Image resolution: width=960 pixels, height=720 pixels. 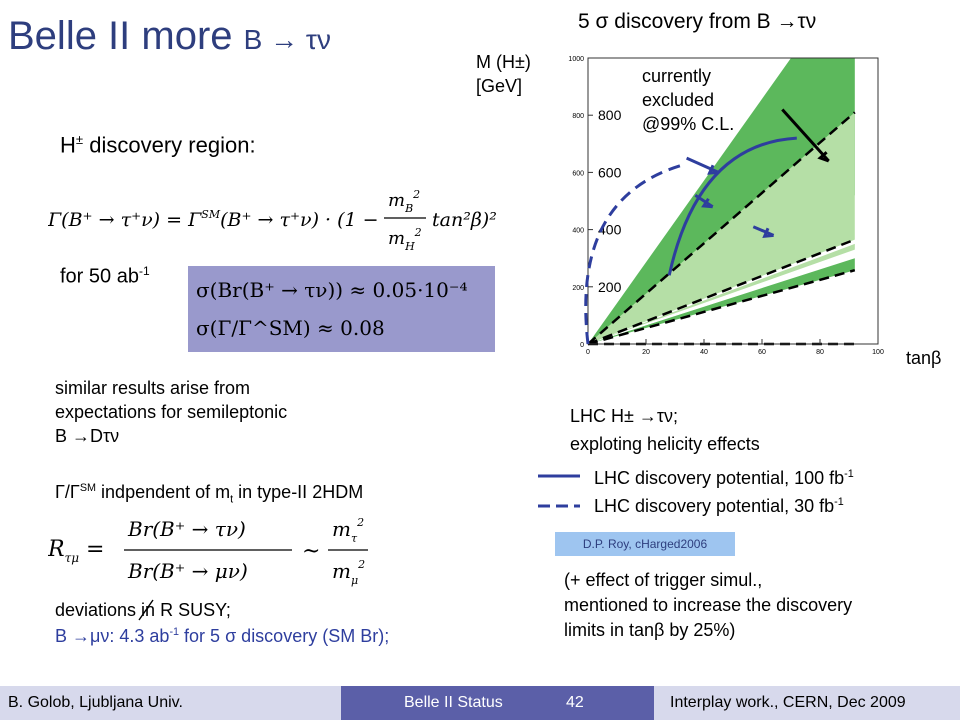 I want to click on ytick-label-600: 600, so click(x=578, y=173).